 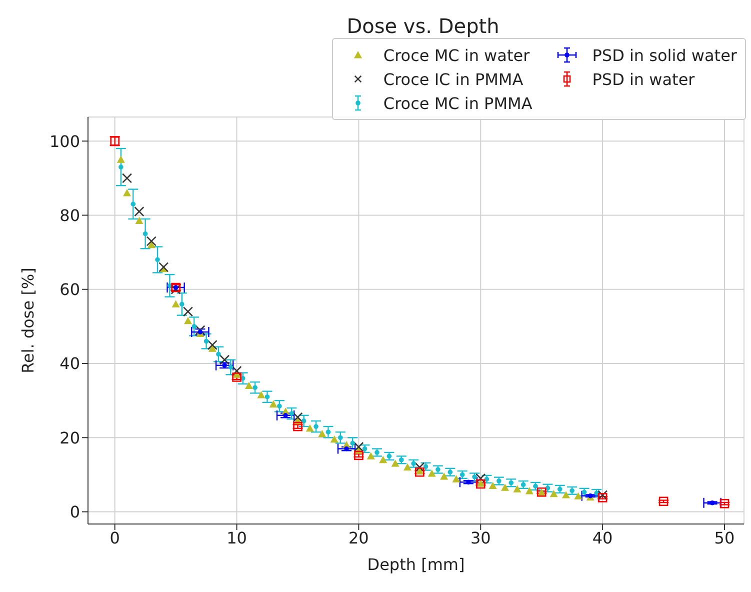 What do you see at coordinates (724, 538) in the screenshot?
I see `x-tick-label: 50` at bounding box center [724, 538].